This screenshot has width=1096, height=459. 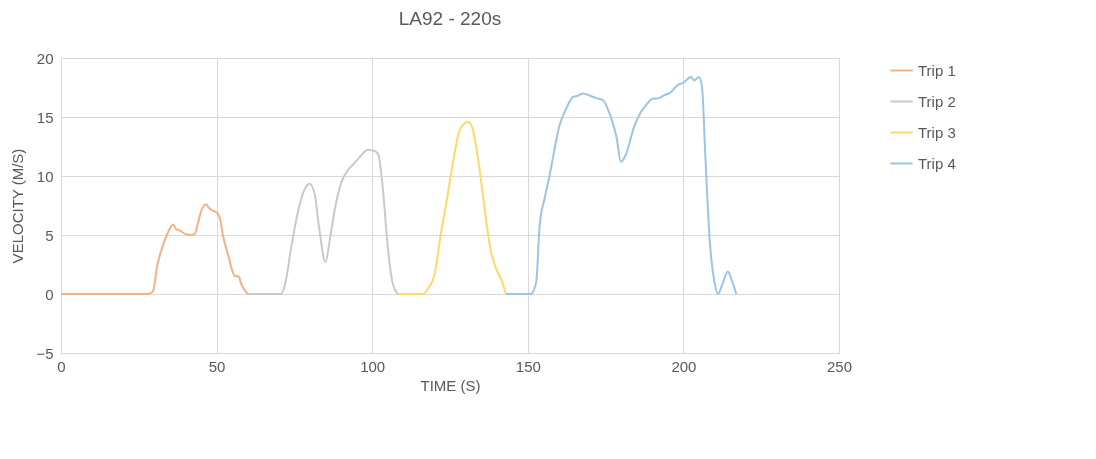 What do you see at coordinates (528, 366) in the screenshot?
I see `x-tick-label: 150` at bounding box center [528, 366].